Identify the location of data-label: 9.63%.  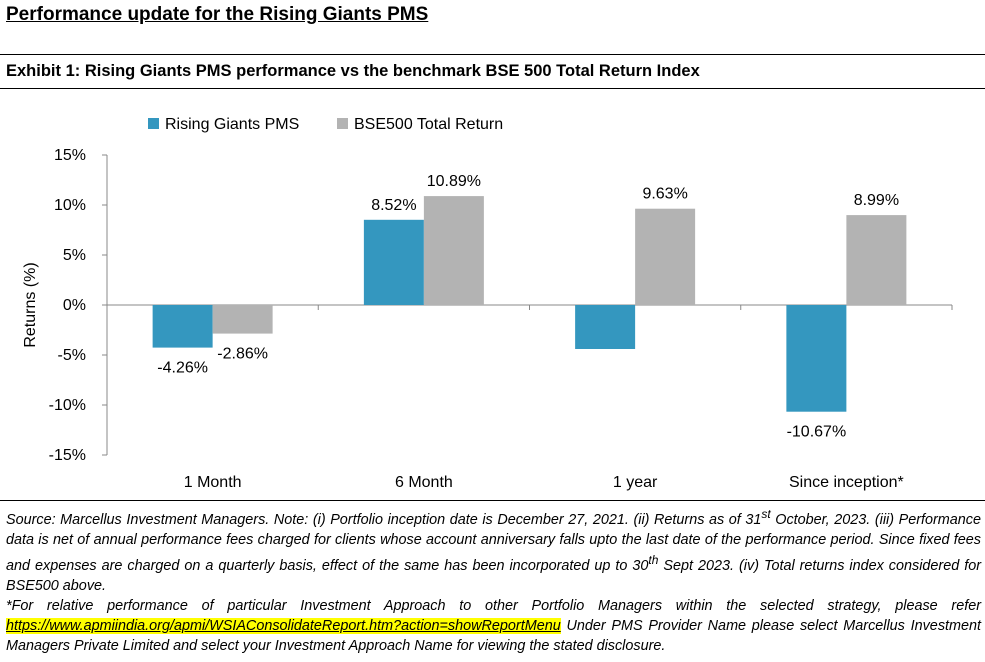
(664, 194).